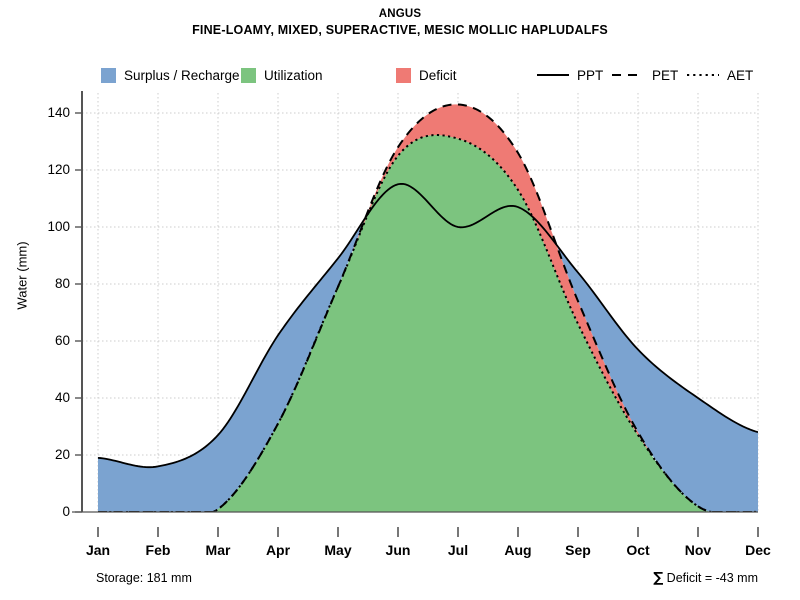 The image size is (800, 600). What do you see at coordinates (590, 75) in the screenshot?
I see `legend-label-ppt: PPT` at bounding box center [590, 75].